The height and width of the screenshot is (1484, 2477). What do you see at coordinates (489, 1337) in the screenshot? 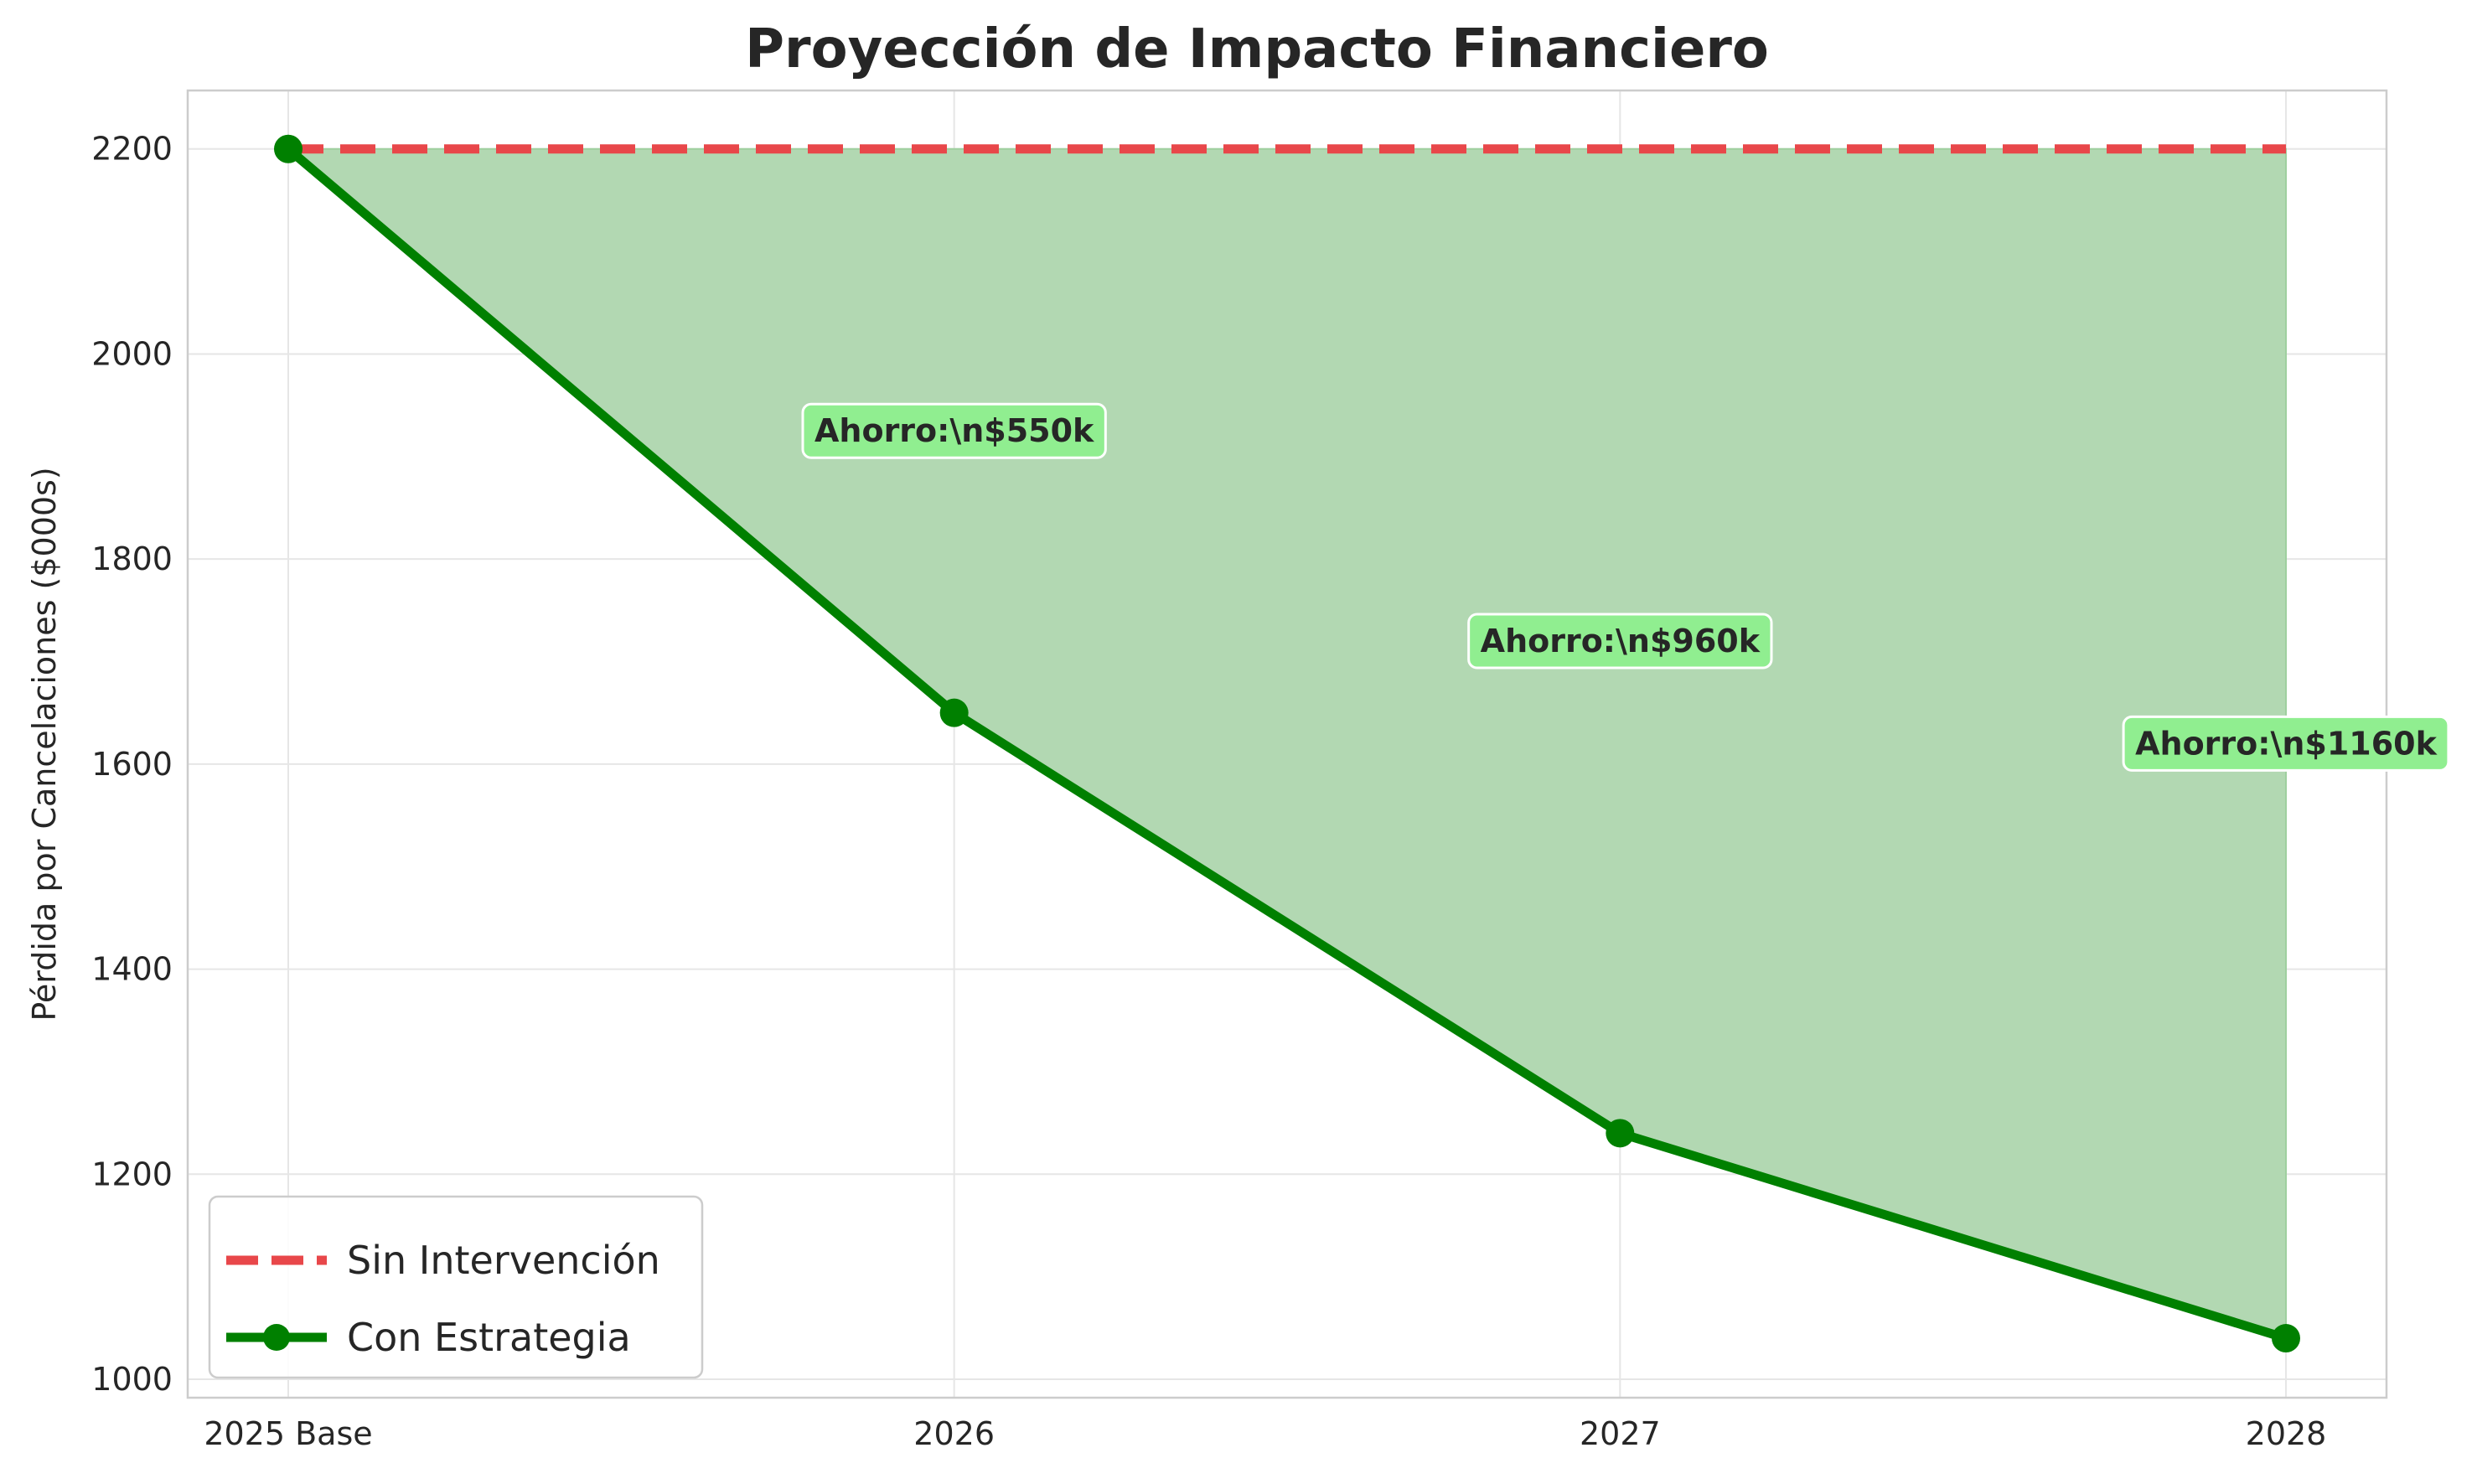
I see `legend-label-con-estrategia: Con Estrategia` at bounding box center [489, 1337].